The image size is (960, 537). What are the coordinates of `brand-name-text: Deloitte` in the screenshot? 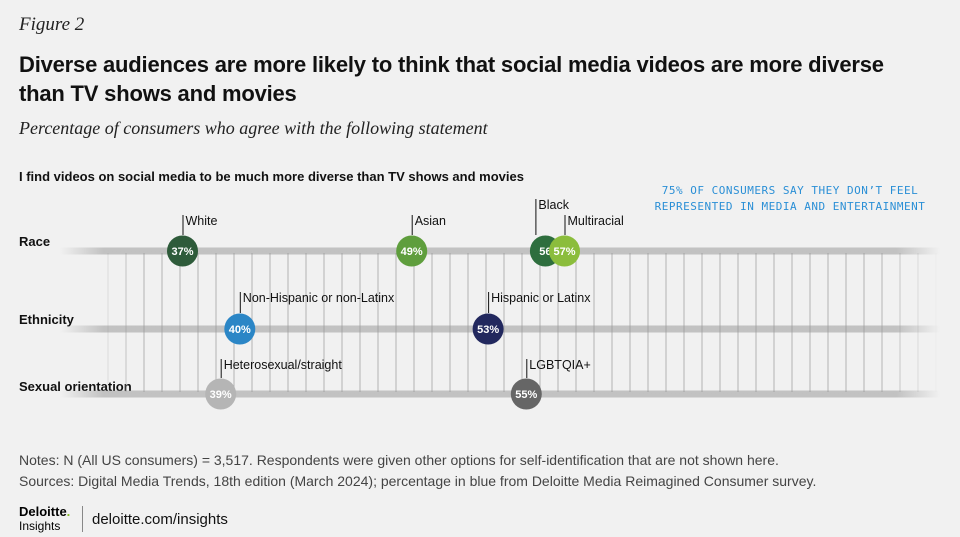 It's located at (43, 511).